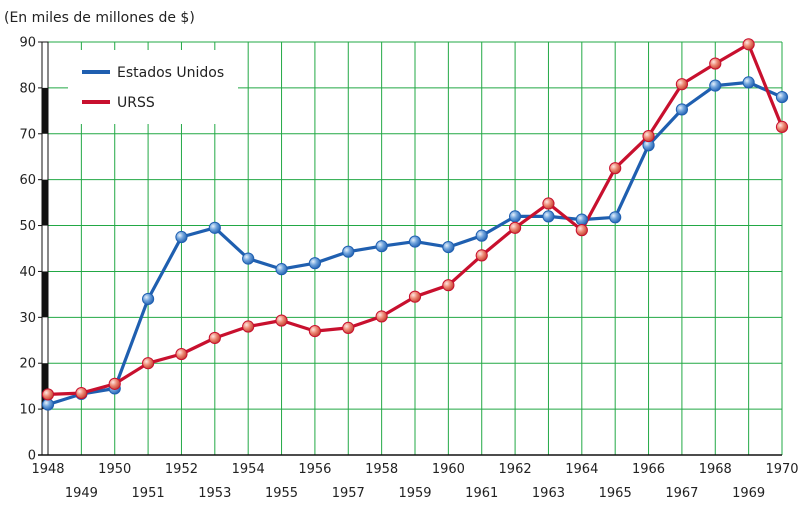  Describe the element at coordinates (381, 469) in the screenshot. I see `x-tick-label: 1958` at that location.